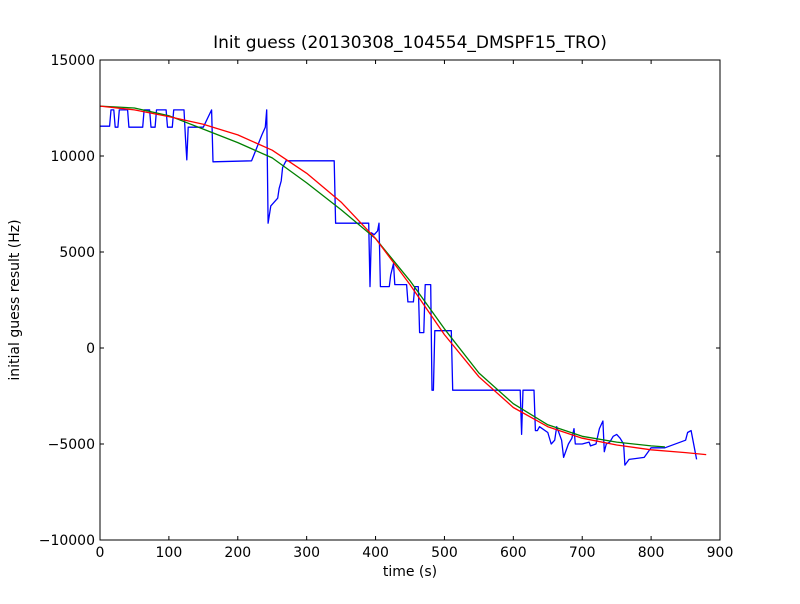  Describe the element at coordinates (306, 553) in the screenshot. I see `x-tick-label: 300` at that location.